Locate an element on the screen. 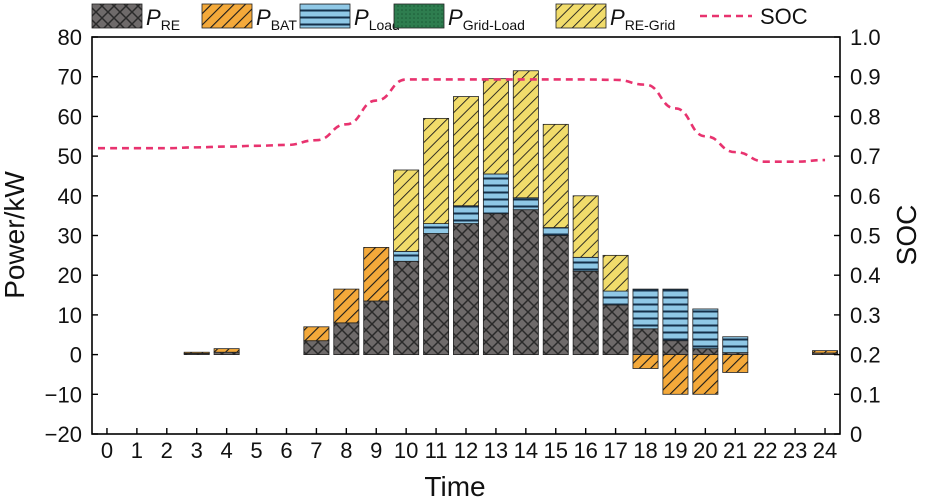 The image size is (930, 500). y-tick-label: 10 is located at coordinates (70, 315).